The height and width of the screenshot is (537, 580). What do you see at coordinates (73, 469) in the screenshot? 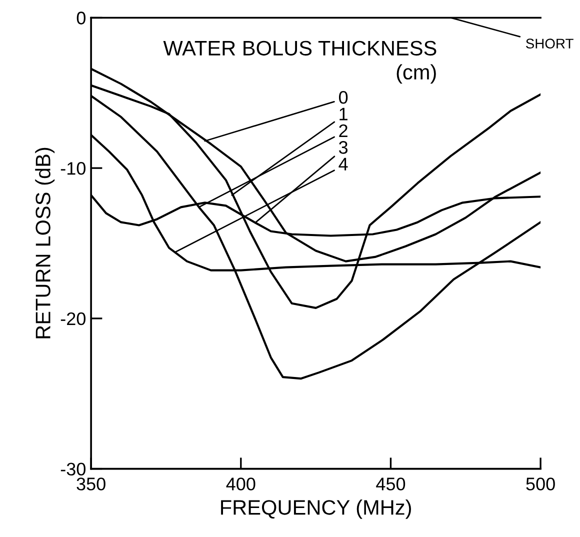
I see `y-tick-label: -30` at bounding box center [73, 469].